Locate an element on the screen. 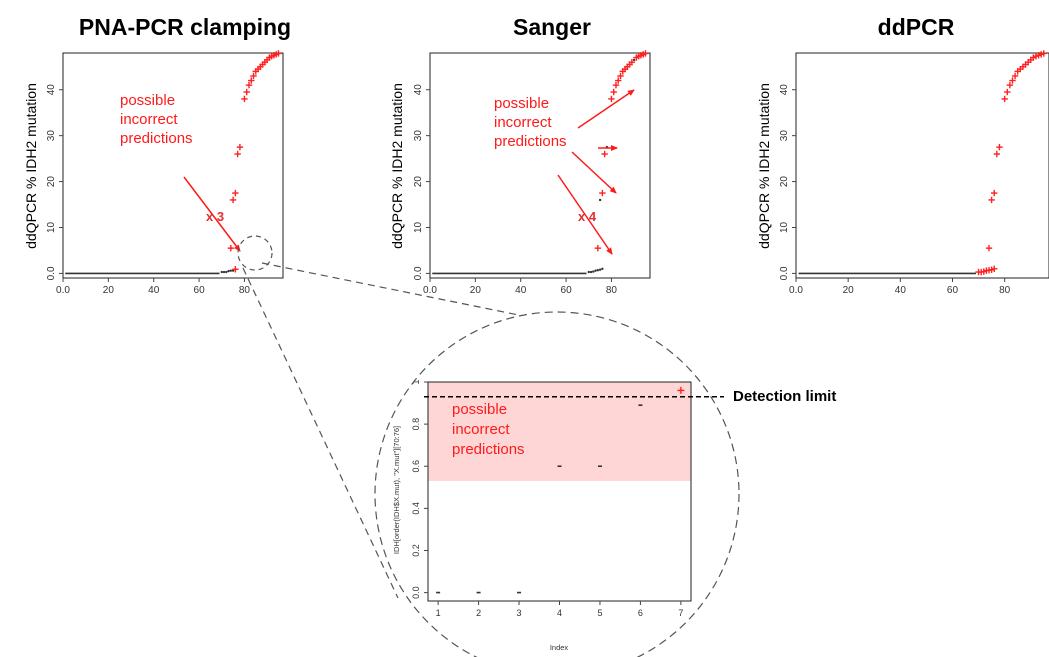 The image size is (1049, 657). panel-title: PNA-PCR clamping is located at coordinates (185, 27).